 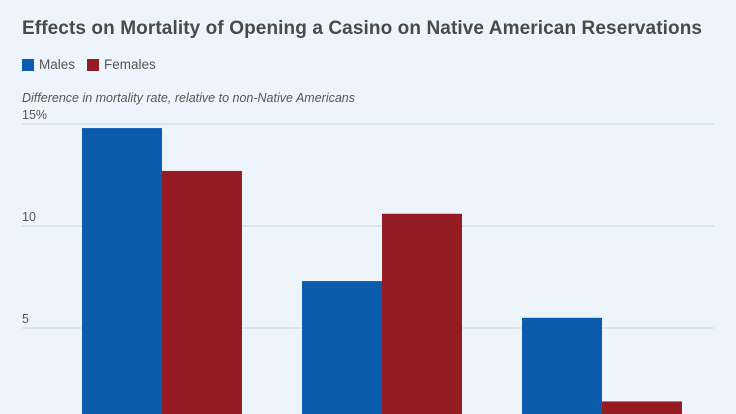 I want to click on legend-swatch-males, so click(x=28, y=64).